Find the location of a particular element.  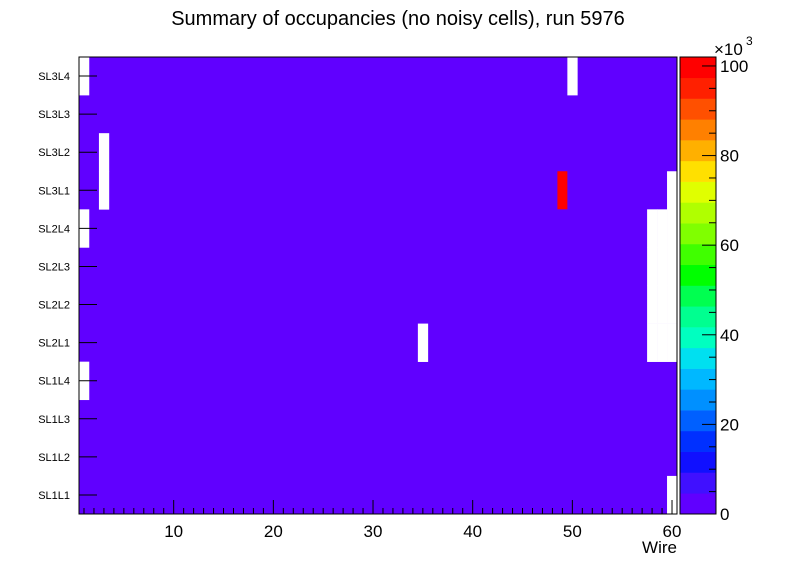

colorbar-multiplier: ×10 is located at coordinates (728, 49).